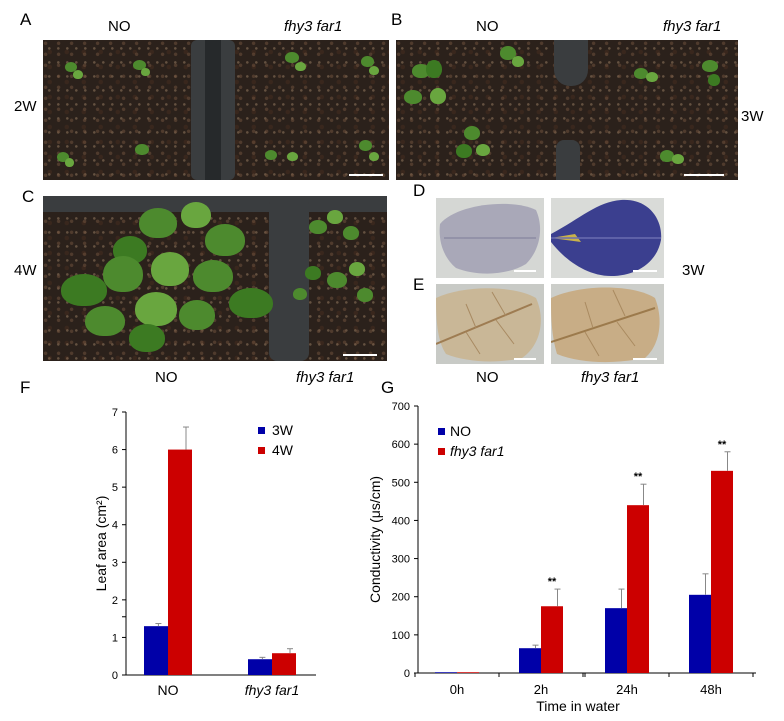 This screenshot has width=784, height=721. What do you see at coordinates (272, 690) in the screenshot?
I see `x-tick-label: fhy3 far1` at bounding box center [272, 690].